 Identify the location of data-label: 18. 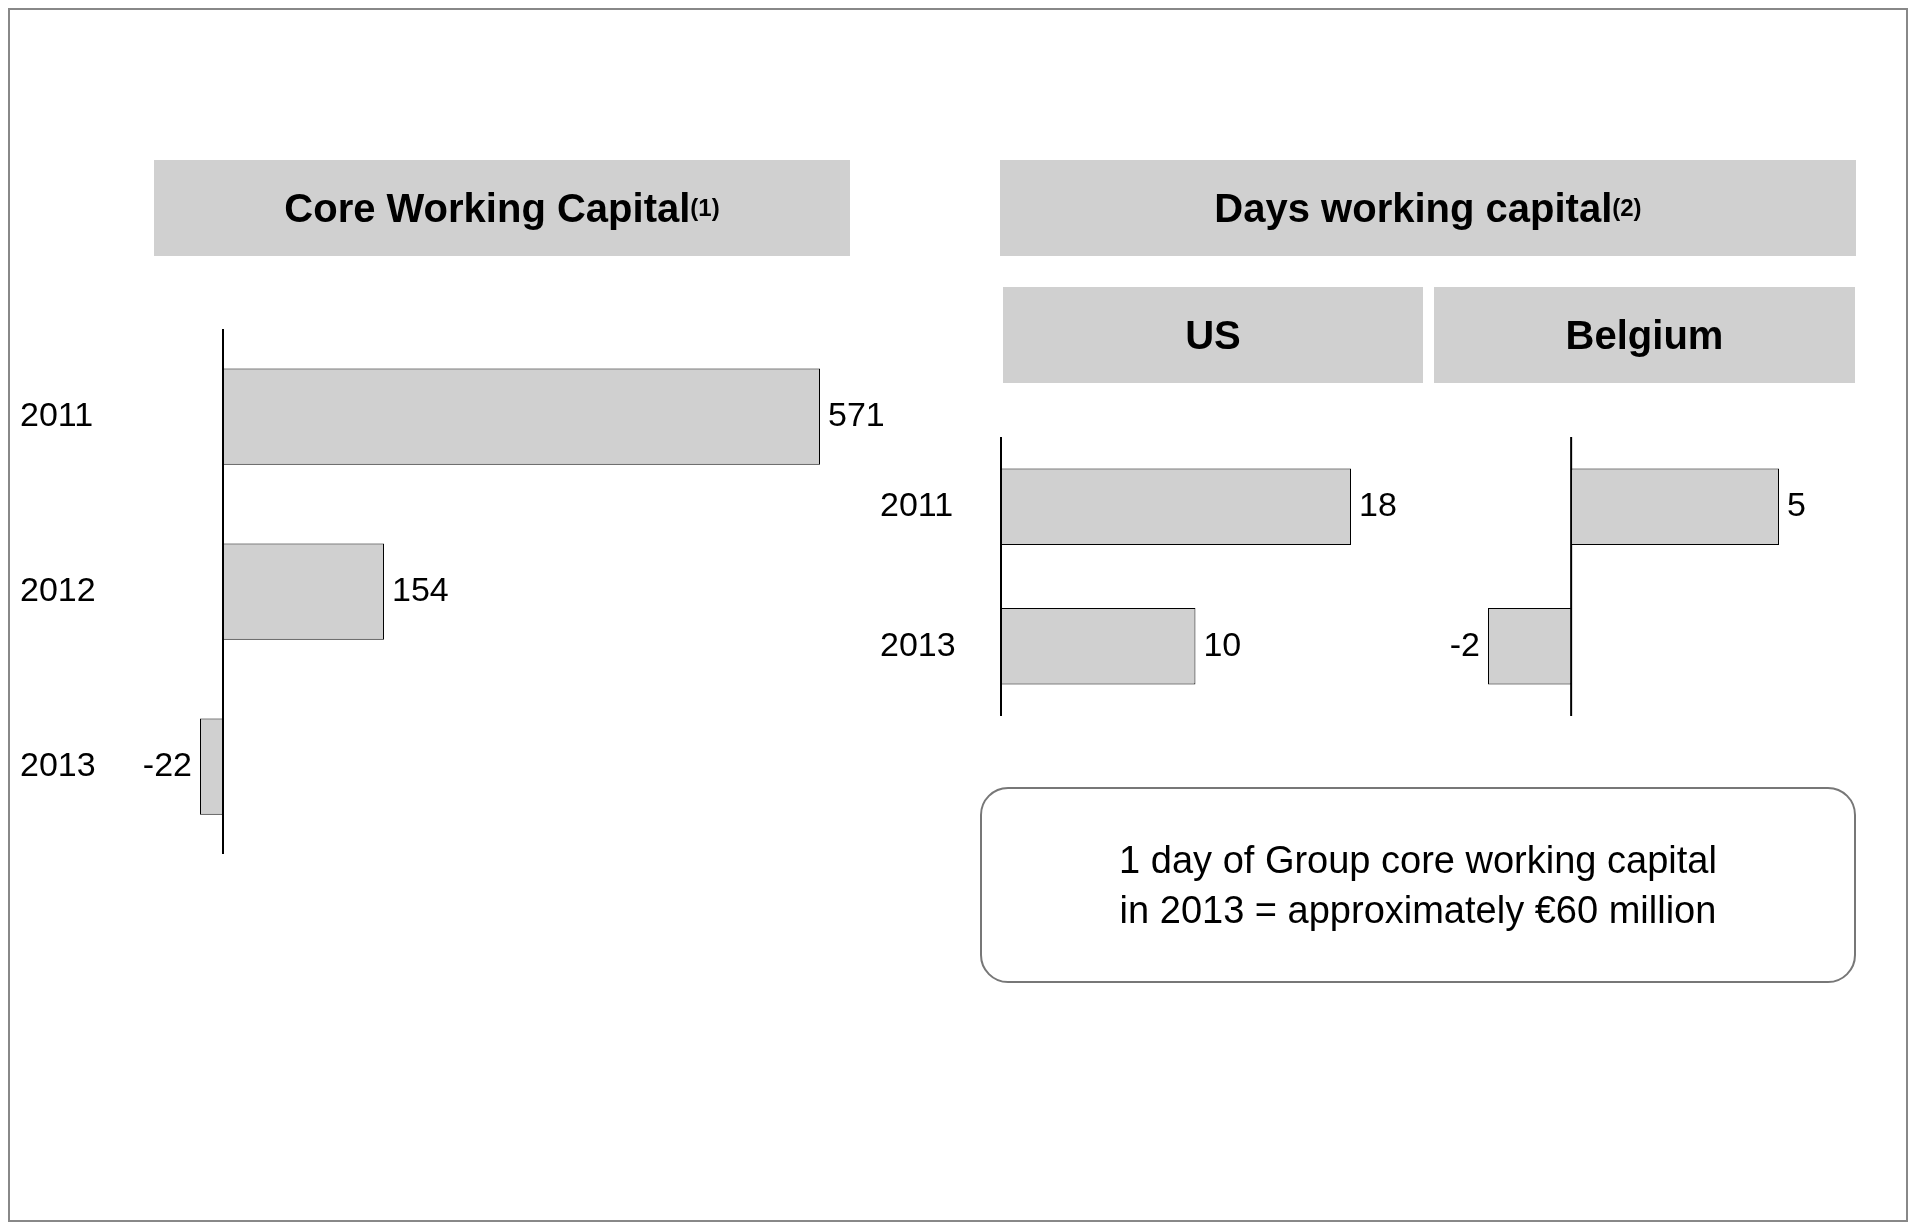
(1378, 504).